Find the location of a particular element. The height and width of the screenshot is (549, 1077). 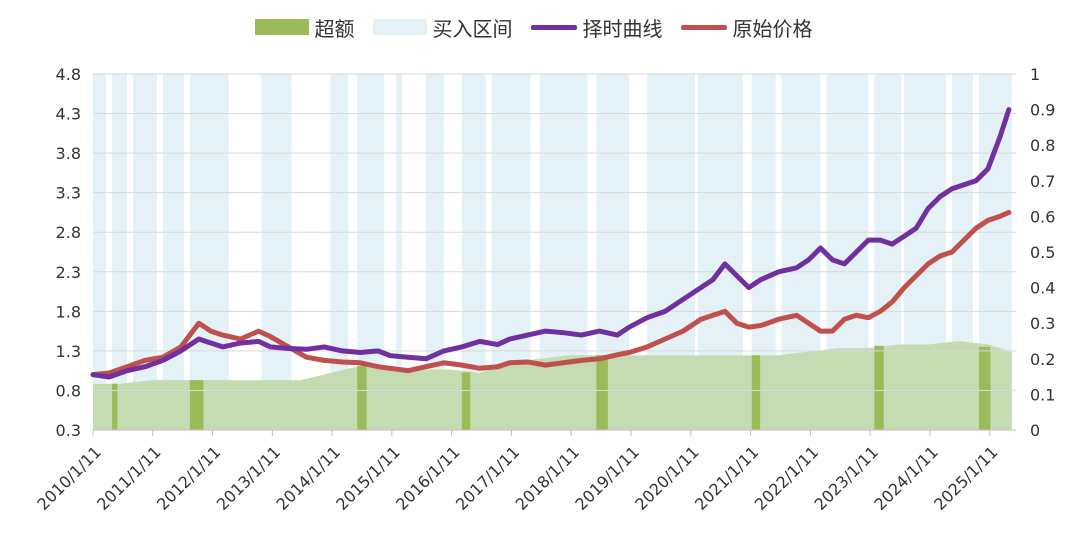

y-right-tick-label-3: 0.7 is located at coordinates (1042, 181).